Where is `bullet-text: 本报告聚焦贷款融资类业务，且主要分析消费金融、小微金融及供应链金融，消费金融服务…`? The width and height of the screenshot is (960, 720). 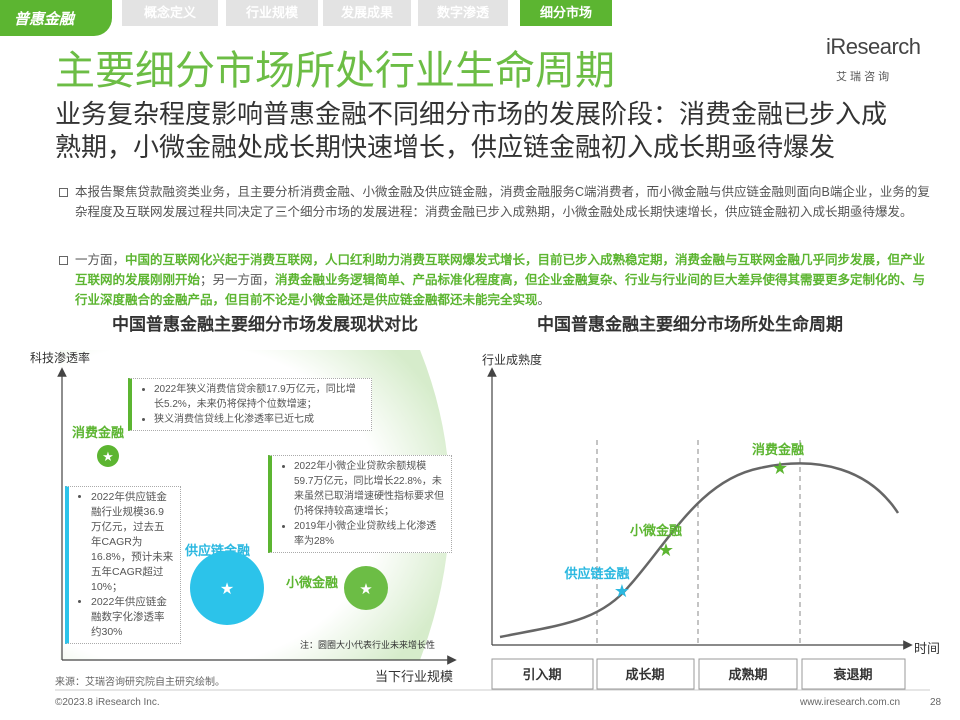
bullet-text: 本报告聚焦贷款融资类业务，且主要分析消费金融、小微金融及供应链金融，消费金融服务… is located at coordinates (502, 202).